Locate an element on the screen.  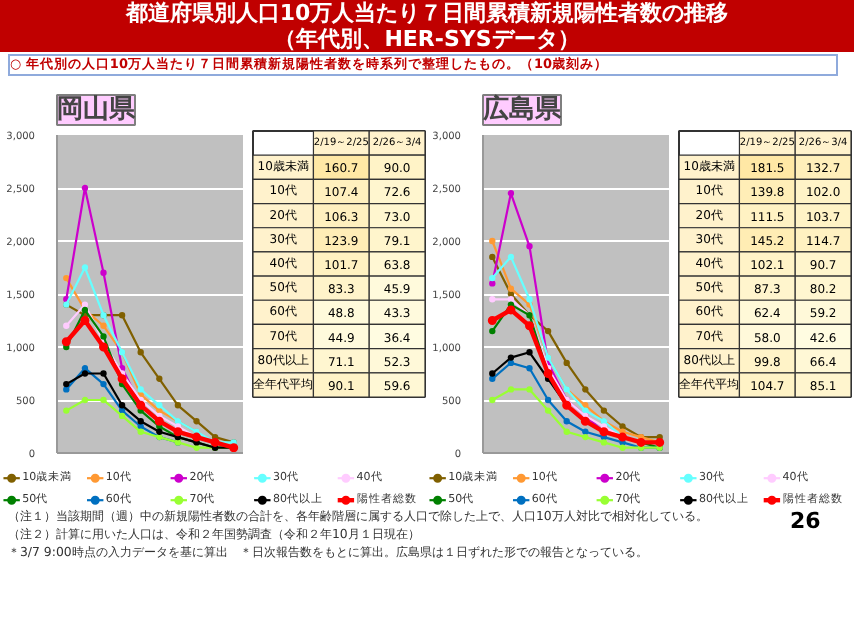
text: 都道府県別人口10万人当たり７日間累積新規陽性者数の推移 is located at coordinates (427, 13).